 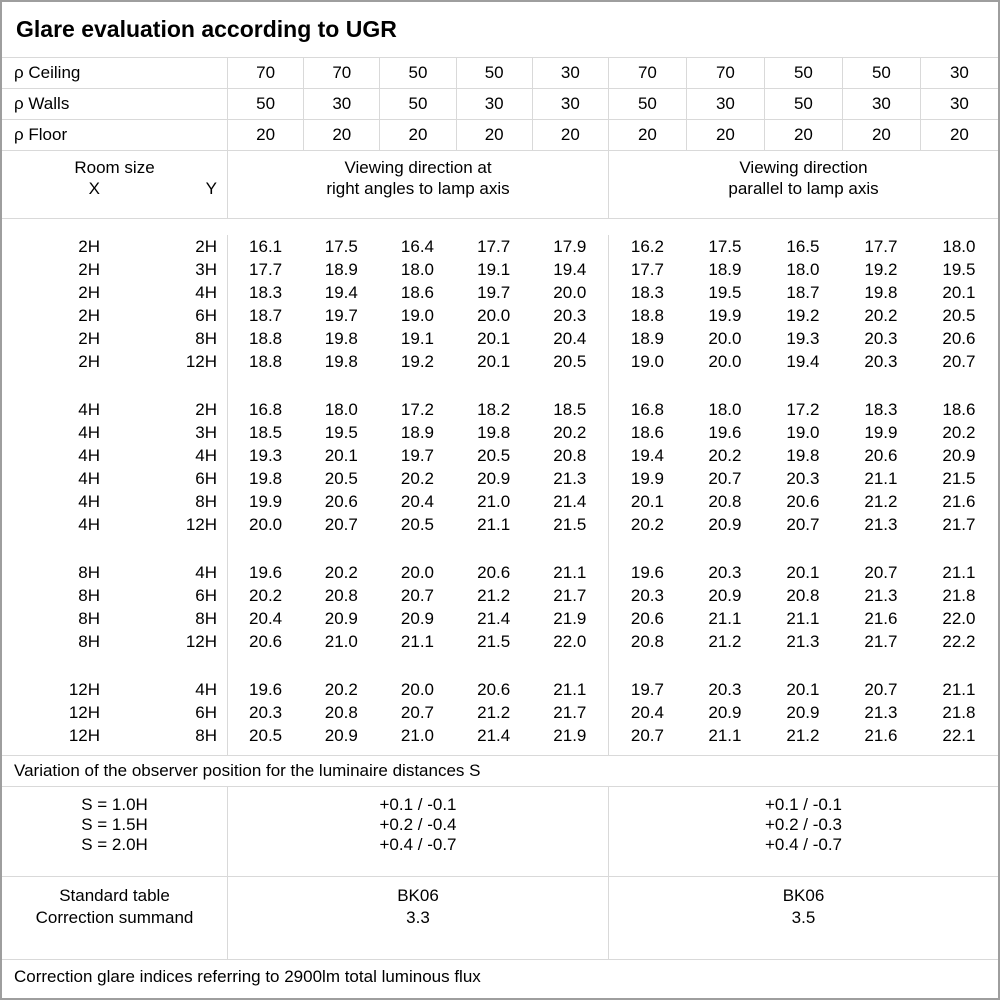 What do you see at coordinates (959, 712) in the screenshot?
I see `ugr-value-cell: 21.8` at bounding box center [959, 712].